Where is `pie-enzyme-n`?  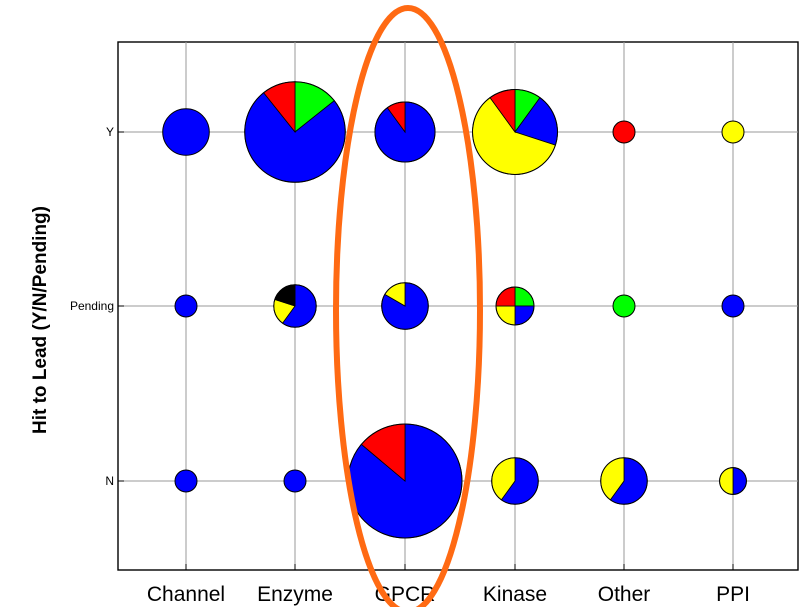 pie-enzyme-n is located at coordinates (295, 481).